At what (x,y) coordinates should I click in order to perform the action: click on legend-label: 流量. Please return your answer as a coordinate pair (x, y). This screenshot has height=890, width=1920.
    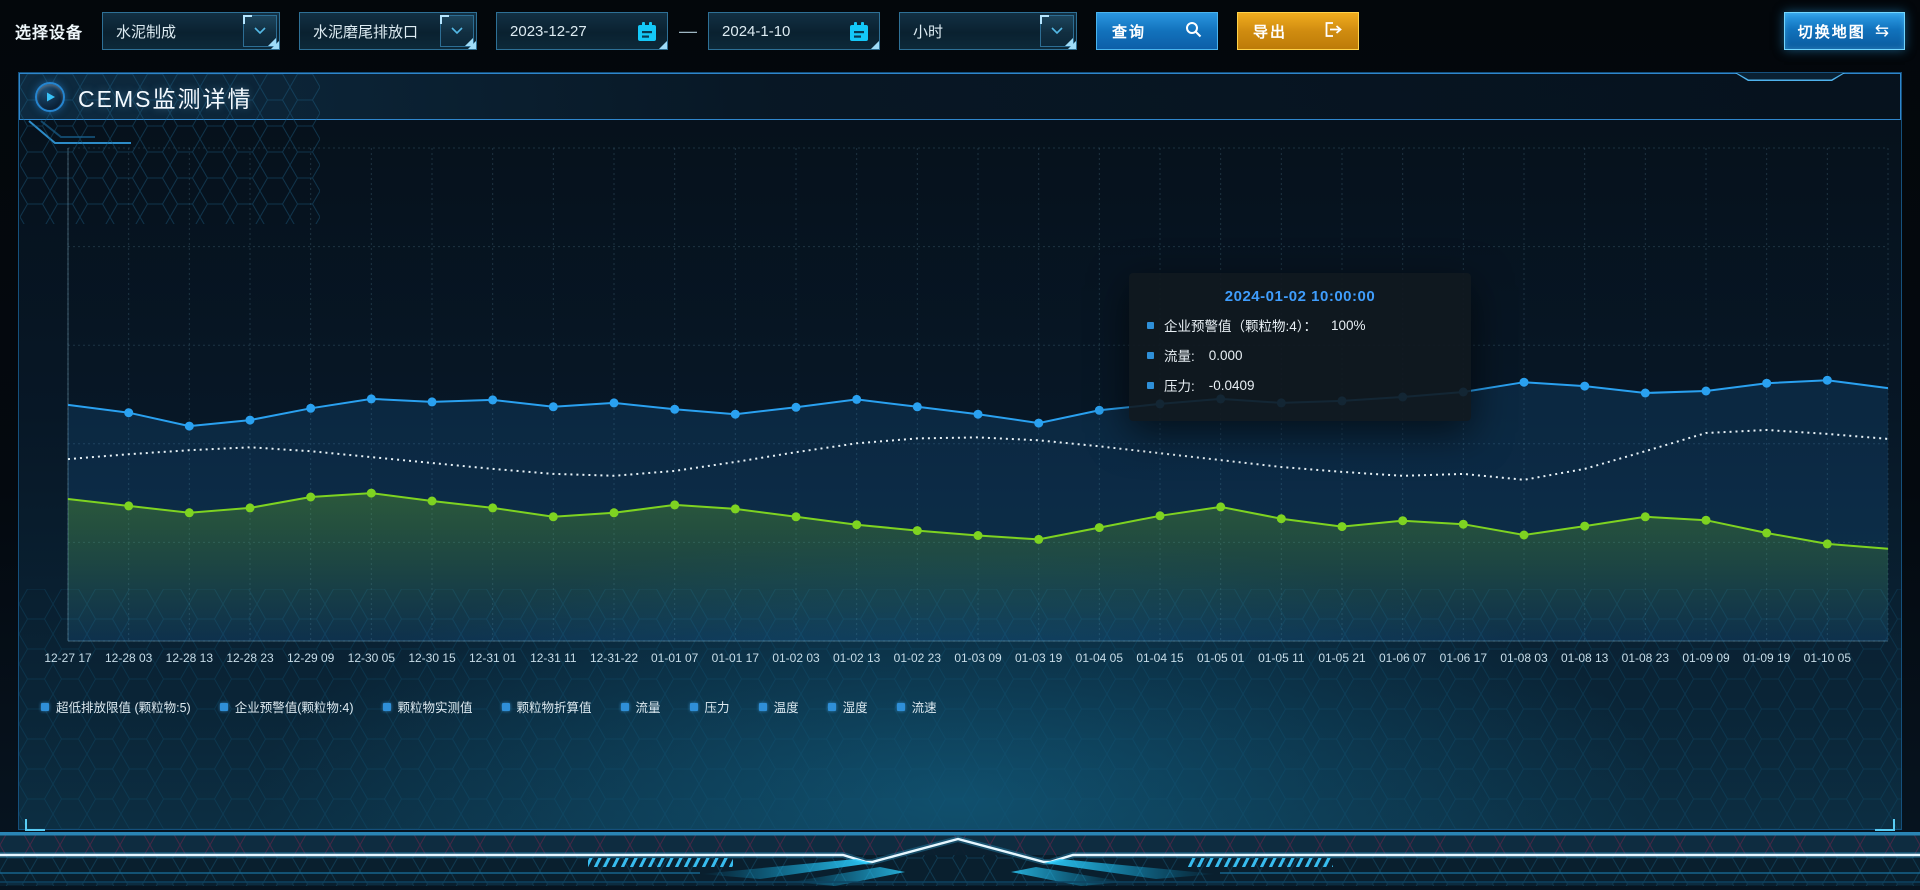
    Looking at the image, I should click on (648, 708).